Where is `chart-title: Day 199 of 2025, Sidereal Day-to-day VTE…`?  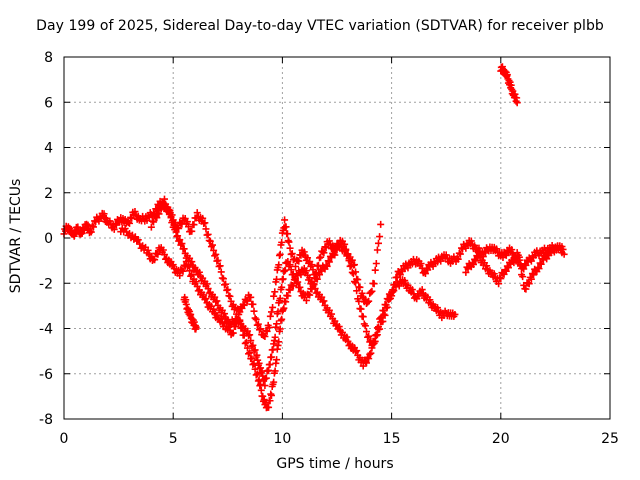
chart-title: Day 199 of 2025, Sidereal Day-to-day VTE… is located at coordinates (320, 26).